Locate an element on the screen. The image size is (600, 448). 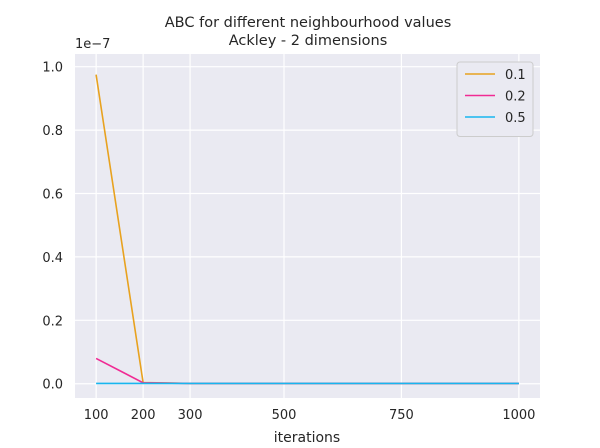
legend-label: 0.2 is located at coordinates (515, 97).